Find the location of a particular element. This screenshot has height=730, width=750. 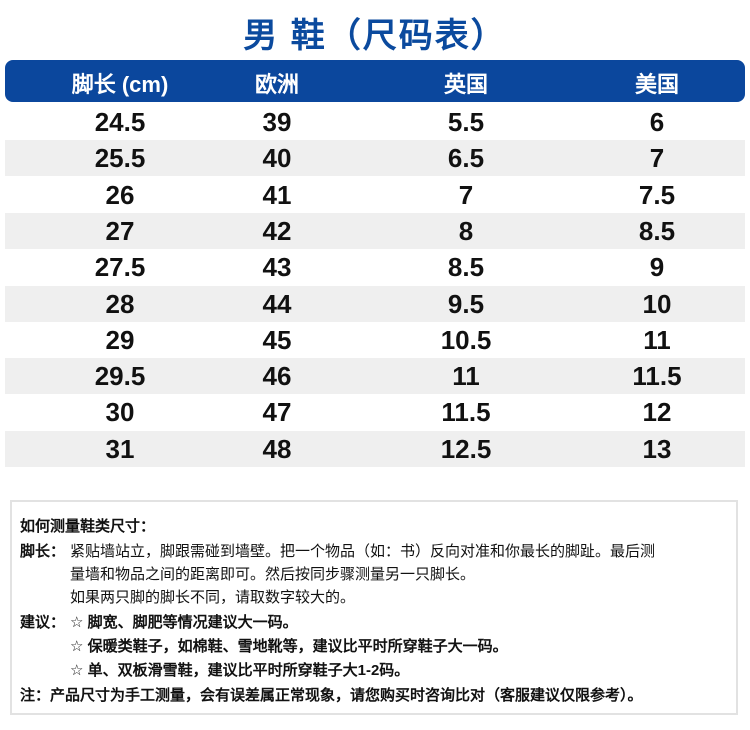

cell-us-size: 11.5 is located at coordinates (657, 376).